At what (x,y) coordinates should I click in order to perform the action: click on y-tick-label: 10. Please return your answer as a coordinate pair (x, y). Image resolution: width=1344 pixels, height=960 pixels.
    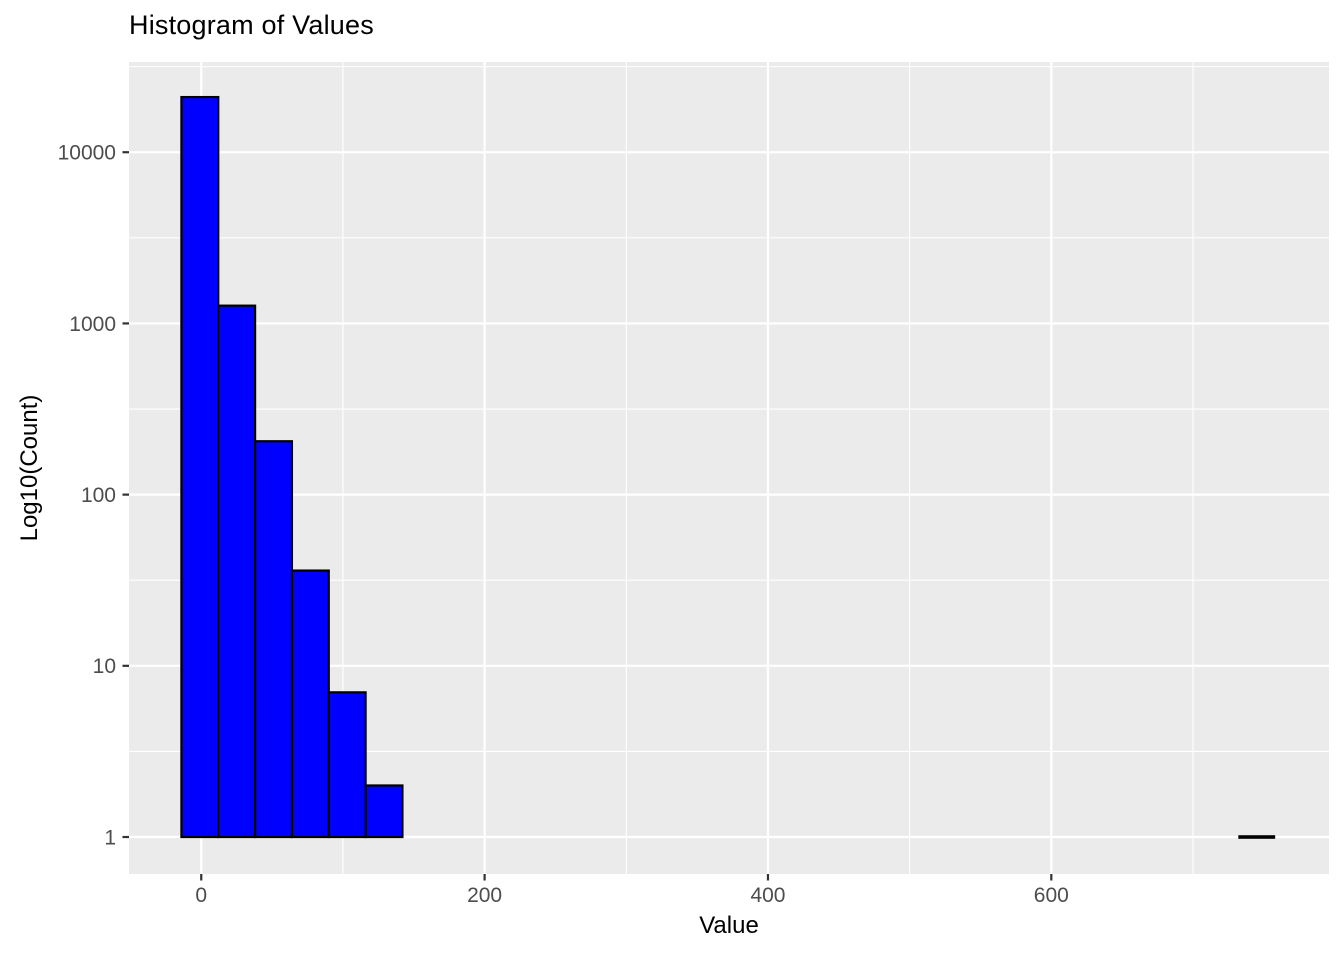
    Looking at the image, I should click on (104, 666).